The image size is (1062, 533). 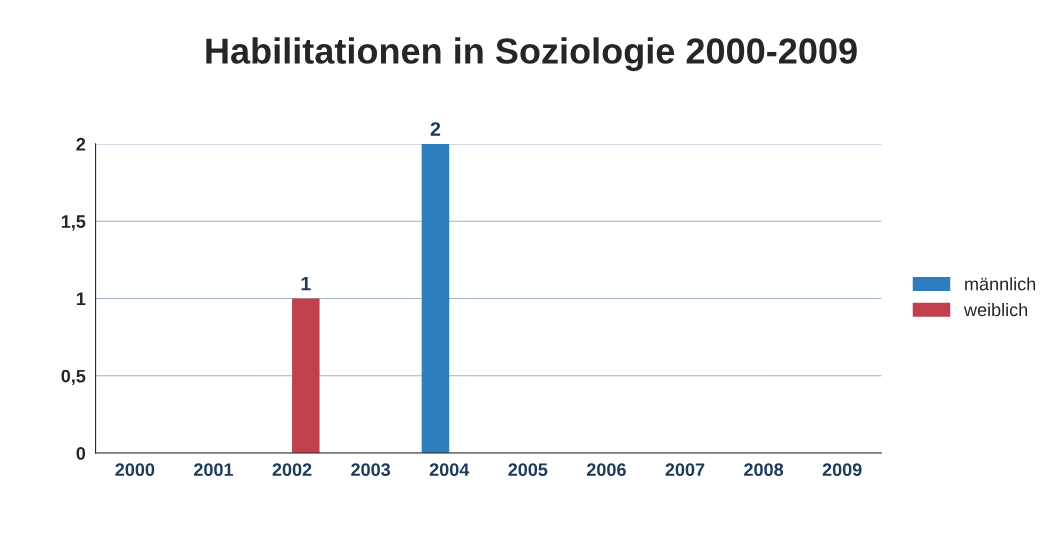 I want to click on y-tick-label: 1, so click(x=81, y=299).